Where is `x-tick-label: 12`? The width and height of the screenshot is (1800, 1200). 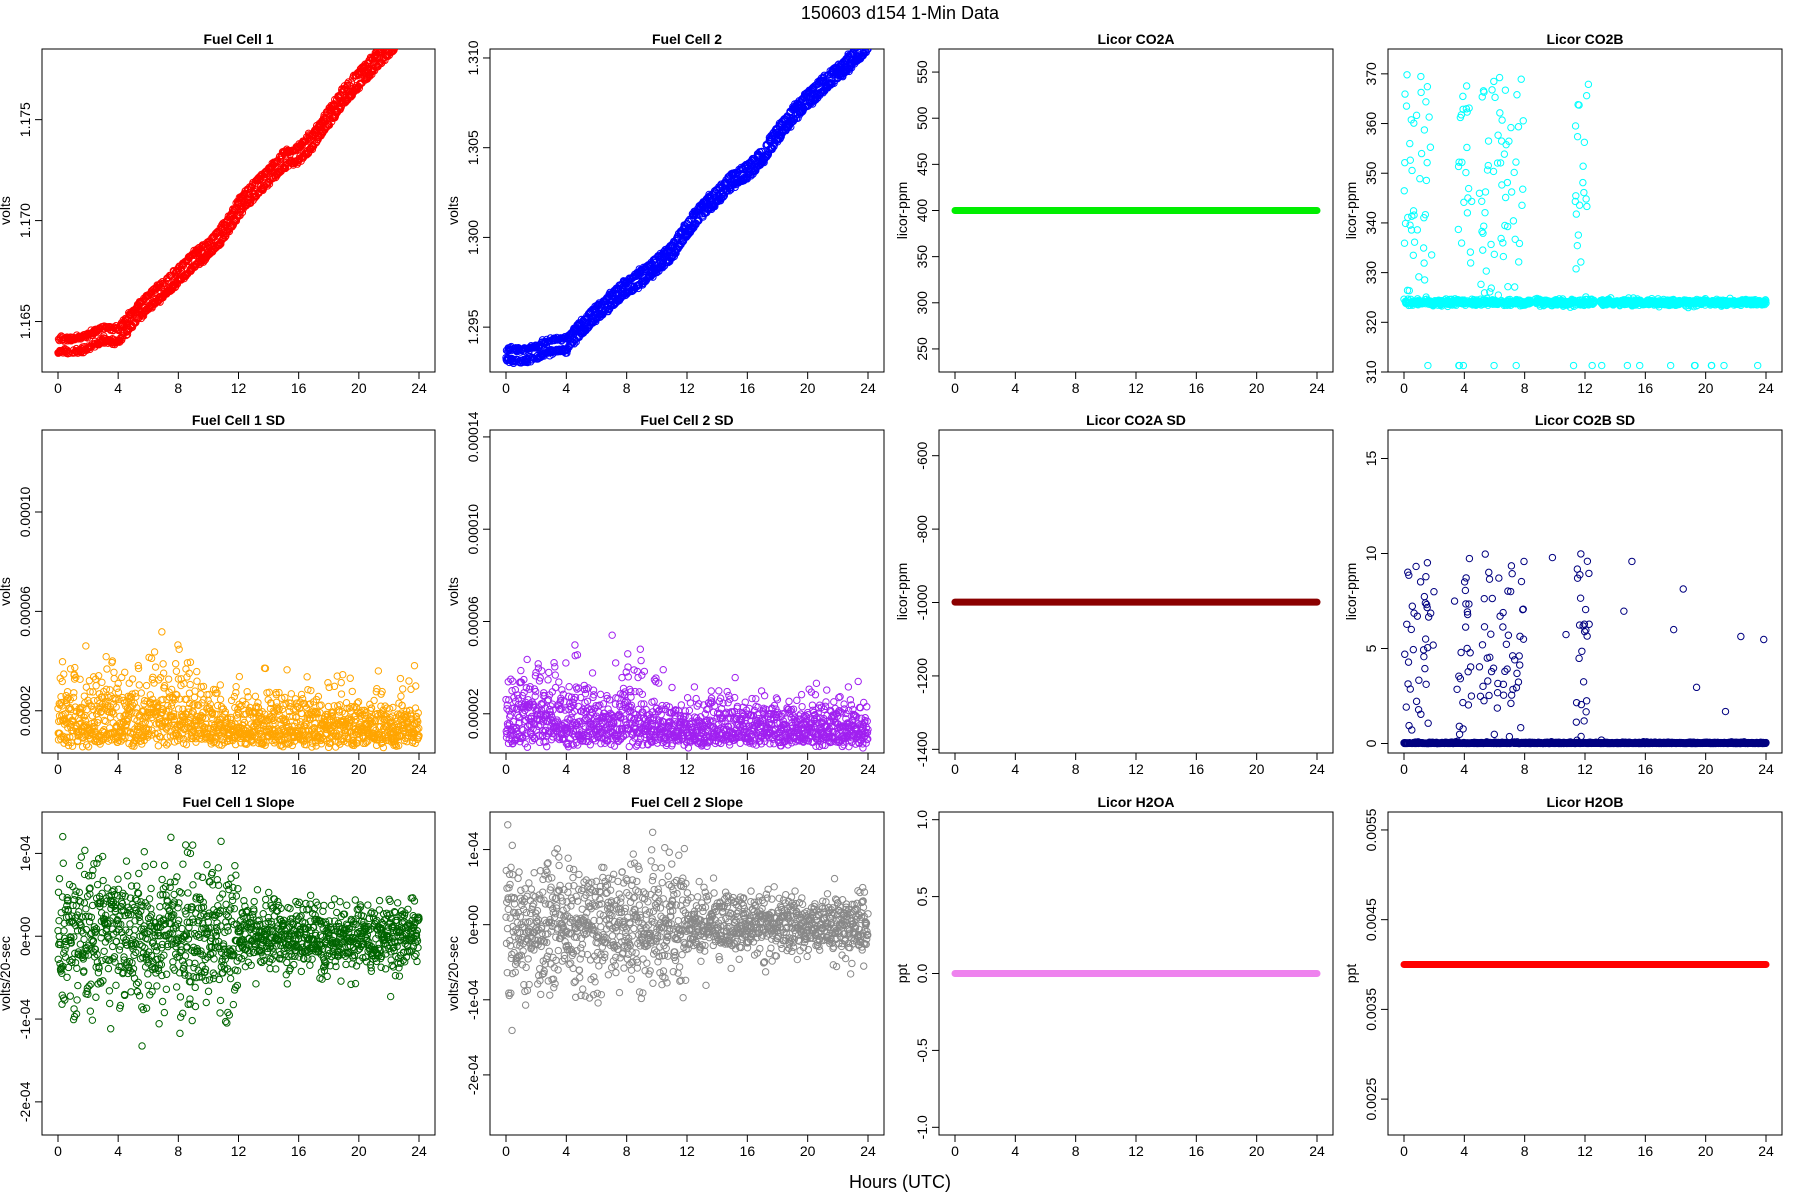
x-tick-label: 12 is located at coordinates (687, 388).